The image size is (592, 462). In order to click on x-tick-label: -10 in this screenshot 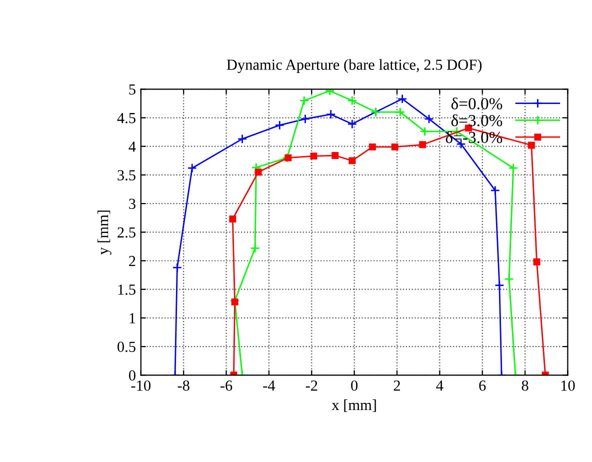, I will do `click(140, 385)`.